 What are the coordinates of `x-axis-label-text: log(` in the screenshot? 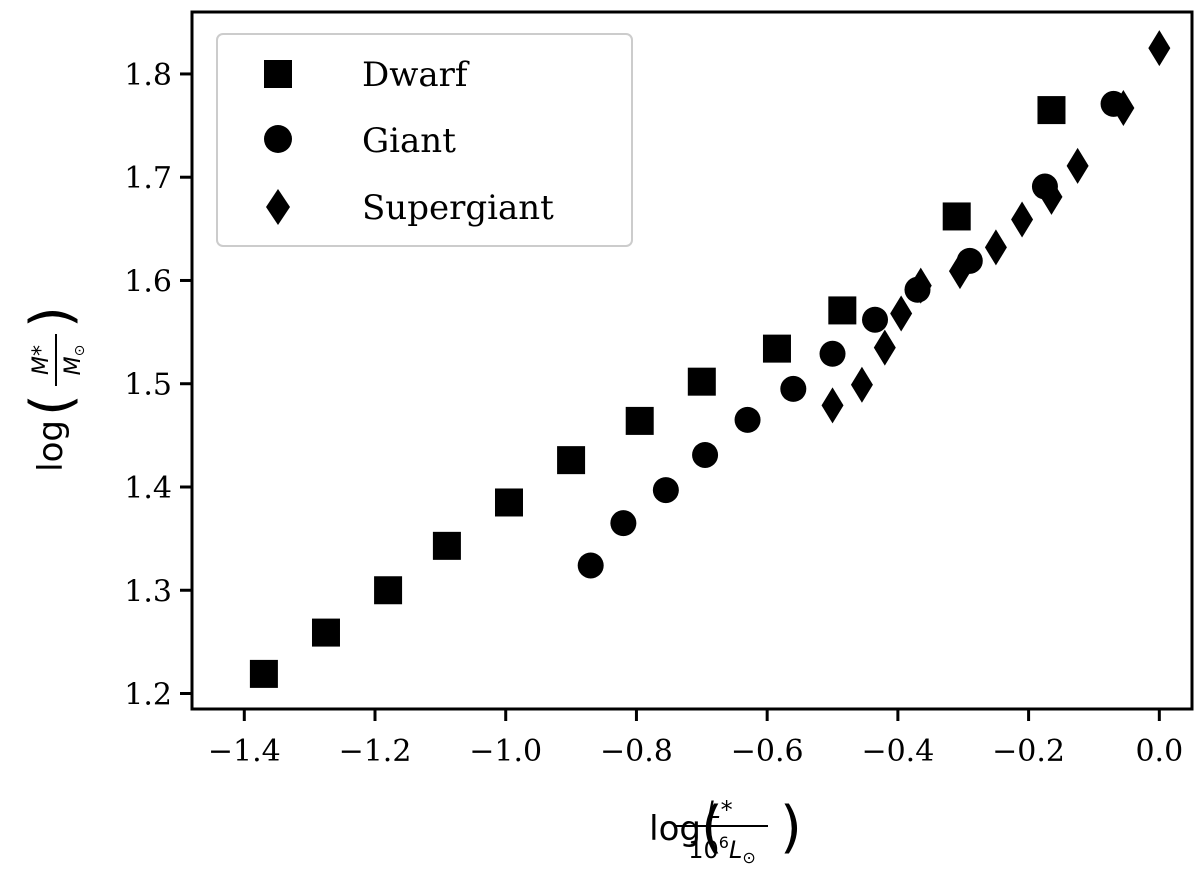 It's located at (686, 827).